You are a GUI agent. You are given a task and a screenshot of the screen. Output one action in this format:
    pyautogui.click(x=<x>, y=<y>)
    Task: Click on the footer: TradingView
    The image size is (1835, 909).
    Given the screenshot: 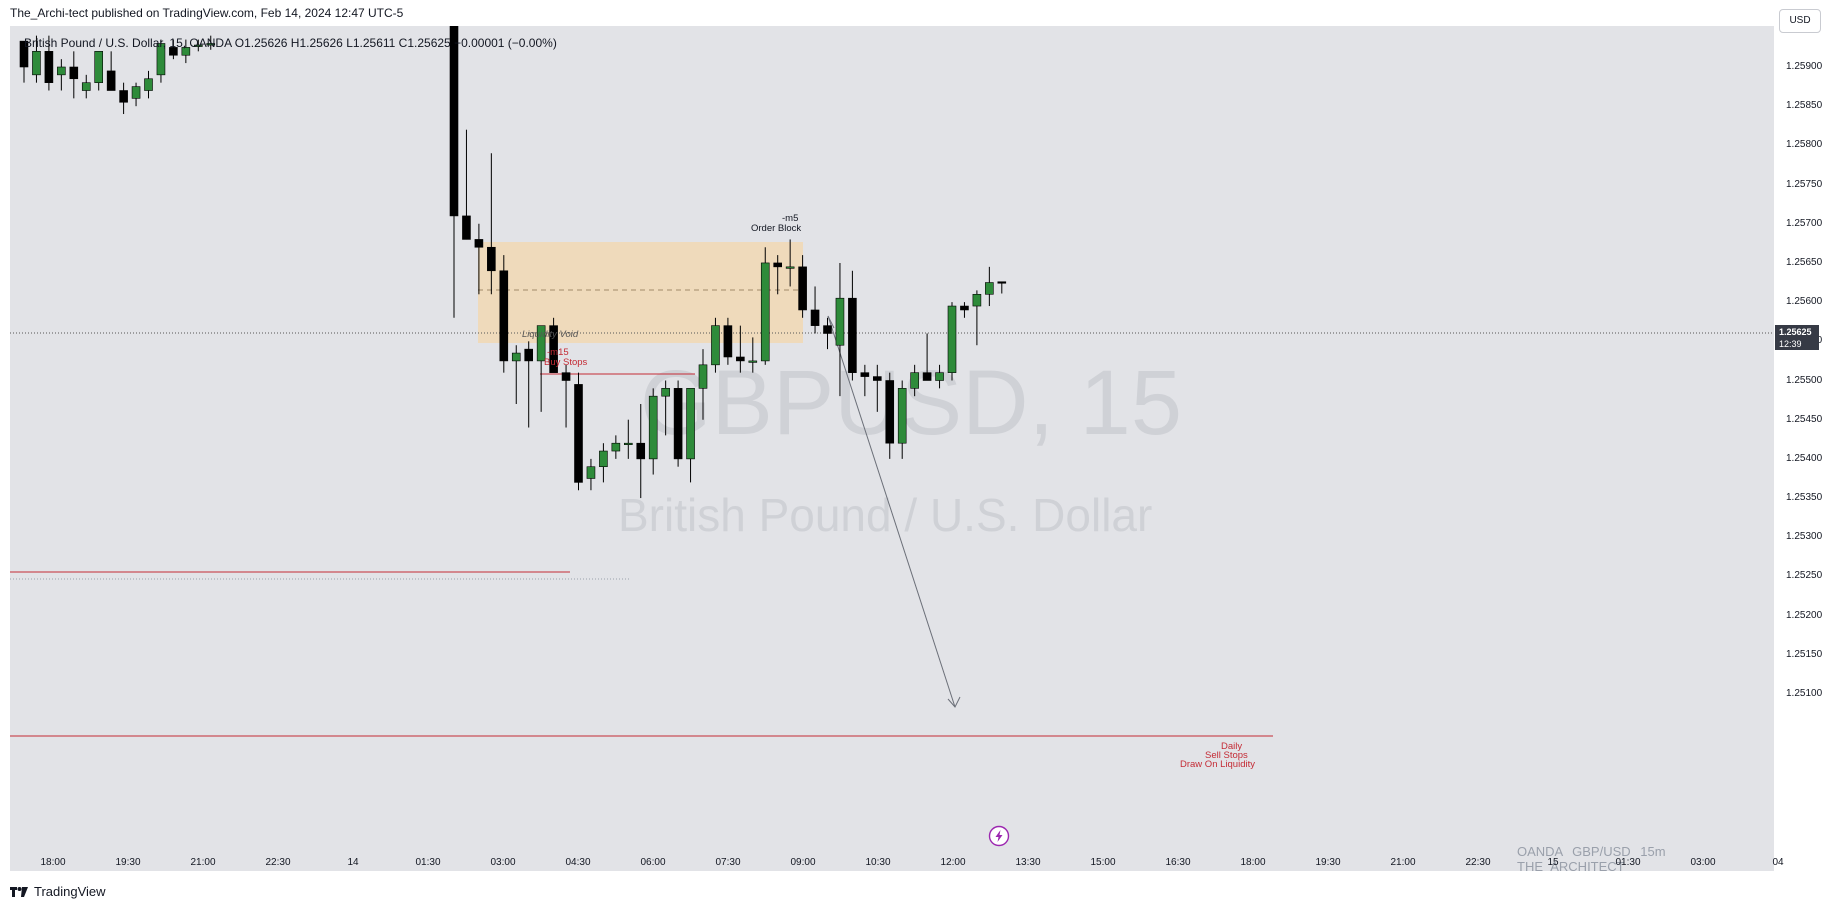 What is the action you would take?
    pyautogui.click(x=917, y=890)
    